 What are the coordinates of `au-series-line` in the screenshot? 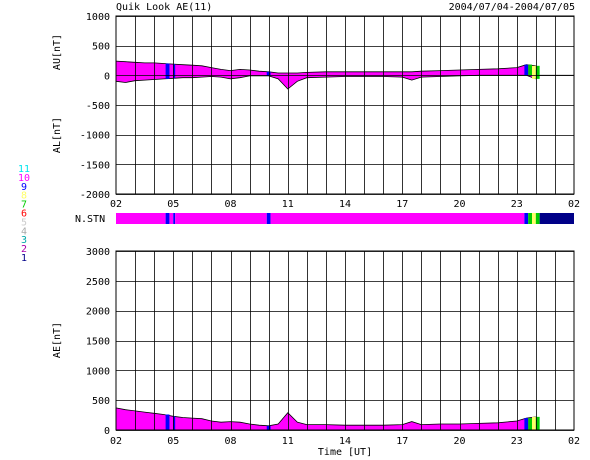 It's located at (325, 67).